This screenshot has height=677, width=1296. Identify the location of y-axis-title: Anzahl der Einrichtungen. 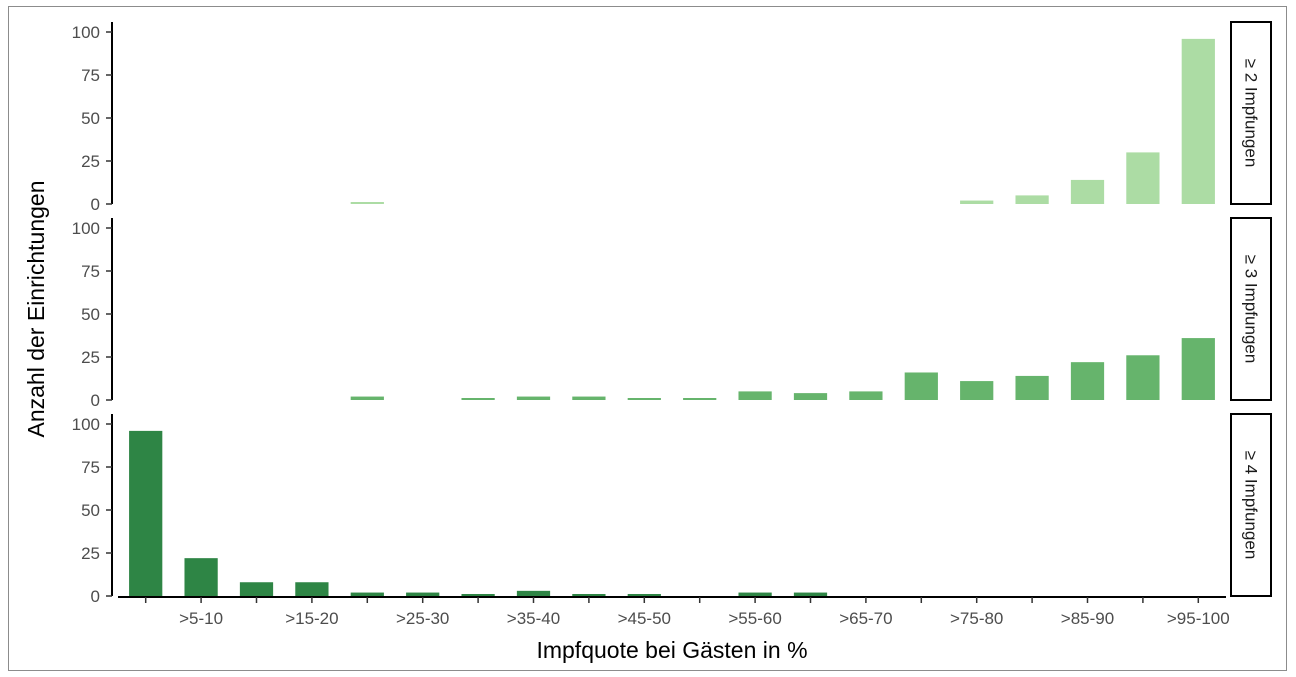
(36, 309).